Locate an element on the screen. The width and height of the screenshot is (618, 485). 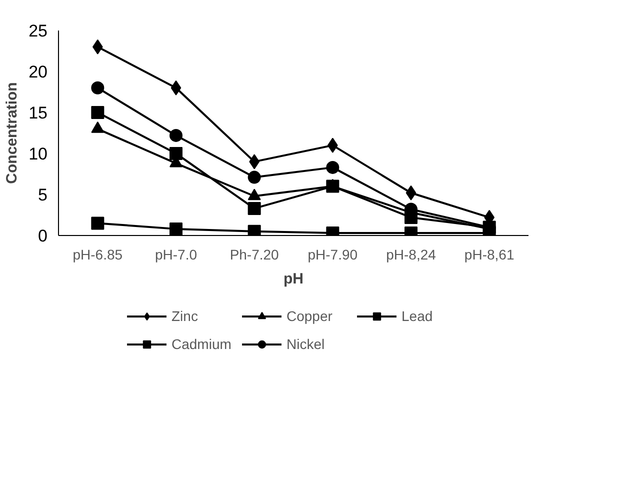
legend-label: Nickel is located at coordinates (306, 344).